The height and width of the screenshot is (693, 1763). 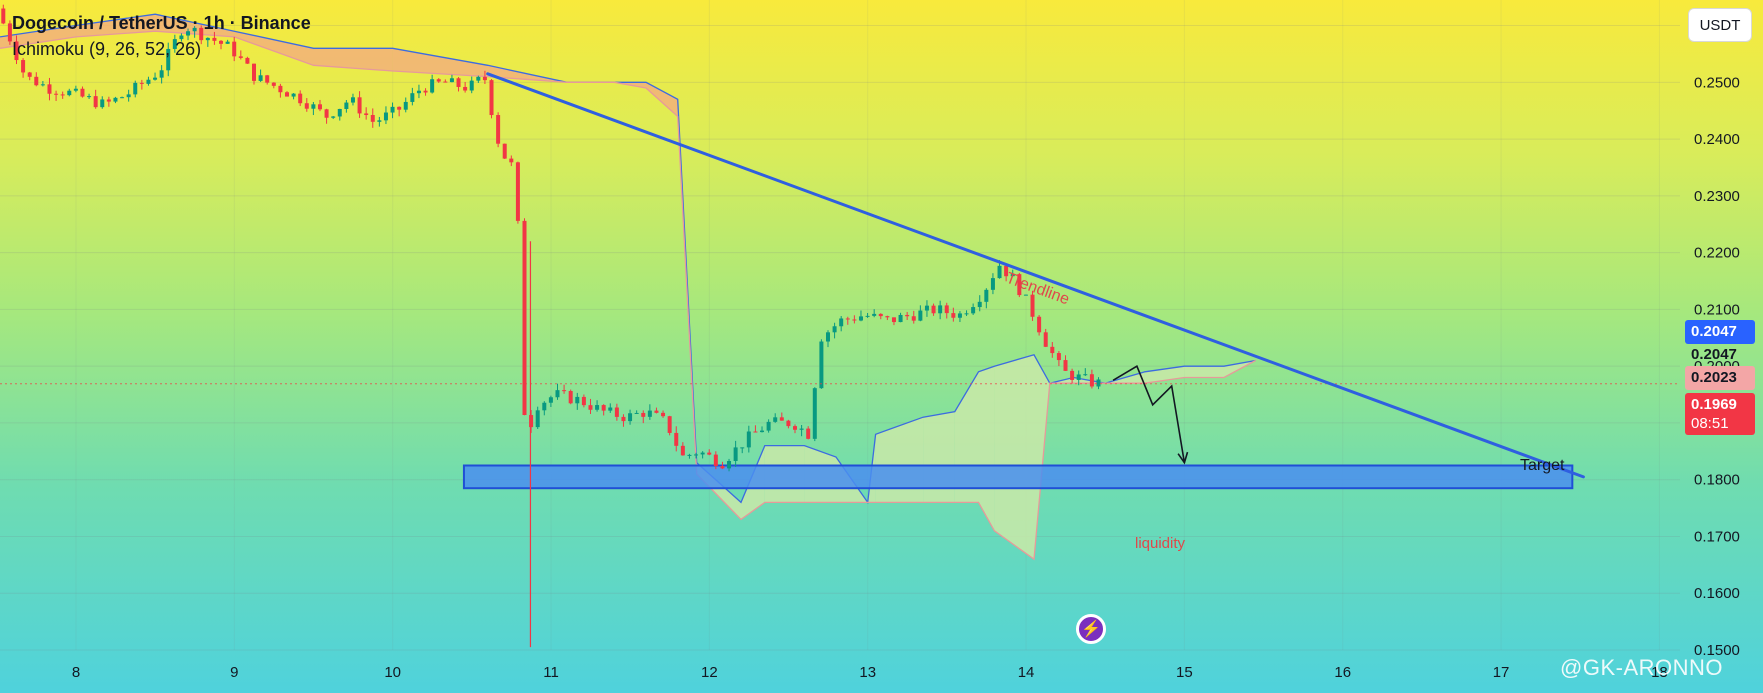 What do you see at coordinates (1342, 672) in the screenshot?
I see `time-tick-label: 16` at bounding box center [1342, 672].